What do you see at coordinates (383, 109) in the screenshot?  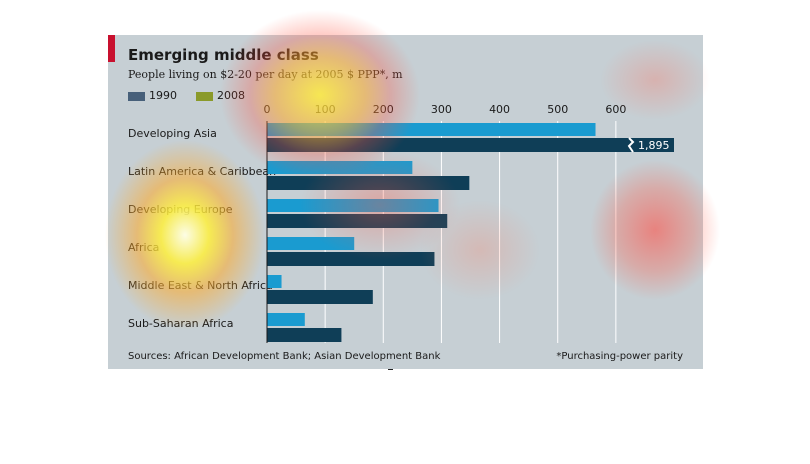 I see `x-tick-label: 200` at bounding box center [383, 109].